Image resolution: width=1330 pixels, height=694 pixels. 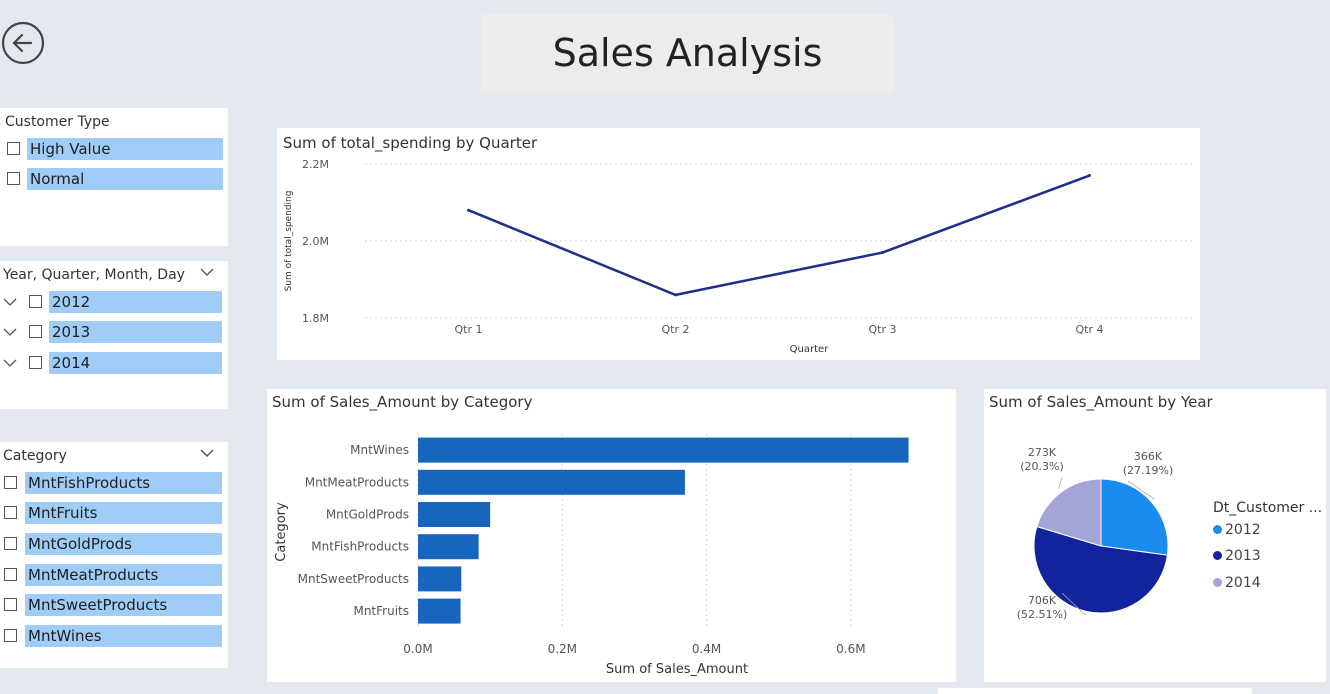 What do you see at coordinates (123, 513) in the screenshot?
I see `slicer-item-label: MntFruits` at bounding box center [123, 513].